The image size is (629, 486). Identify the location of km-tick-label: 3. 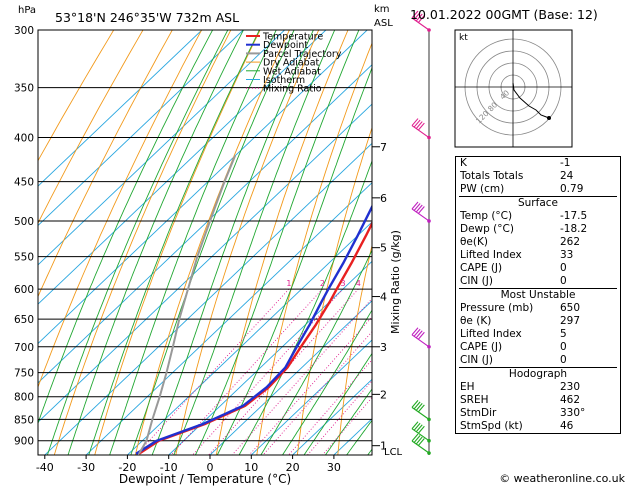
(383, 347).